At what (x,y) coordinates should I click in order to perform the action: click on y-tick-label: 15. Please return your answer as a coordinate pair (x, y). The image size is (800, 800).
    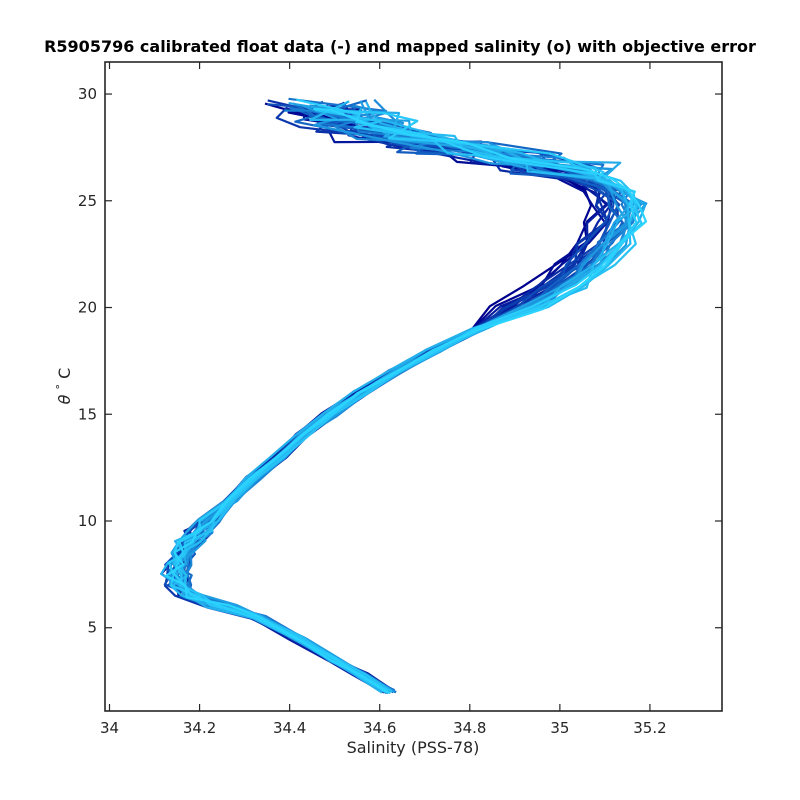
    Looking at the image, I should click on (87, 414).